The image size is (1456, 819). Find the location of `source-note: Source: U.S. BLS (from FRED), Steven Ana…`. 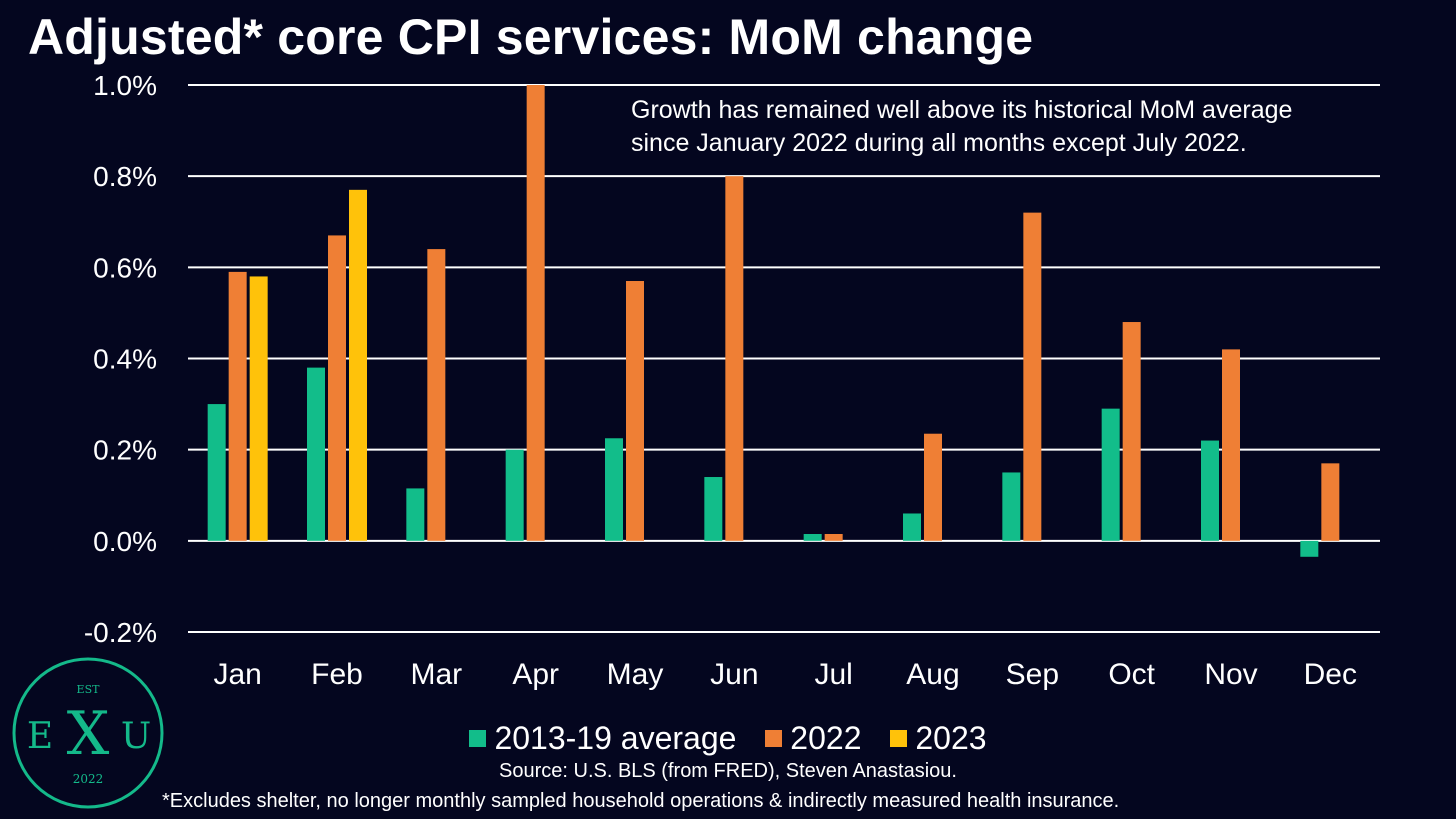

source-note: Source: U.S. BLS (from FRED), Steven Ana… is located at coordinates (728, 771).